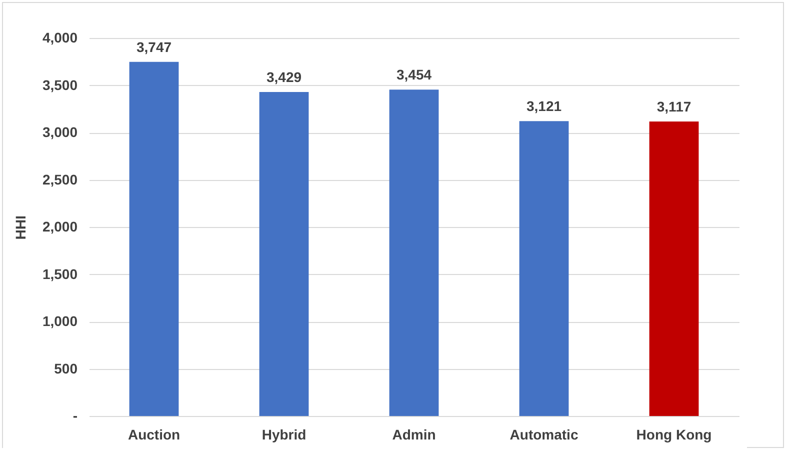  Describe the element at coordinates (544, 106) in the screenshot. I see `data-label: 3,121` at that location.